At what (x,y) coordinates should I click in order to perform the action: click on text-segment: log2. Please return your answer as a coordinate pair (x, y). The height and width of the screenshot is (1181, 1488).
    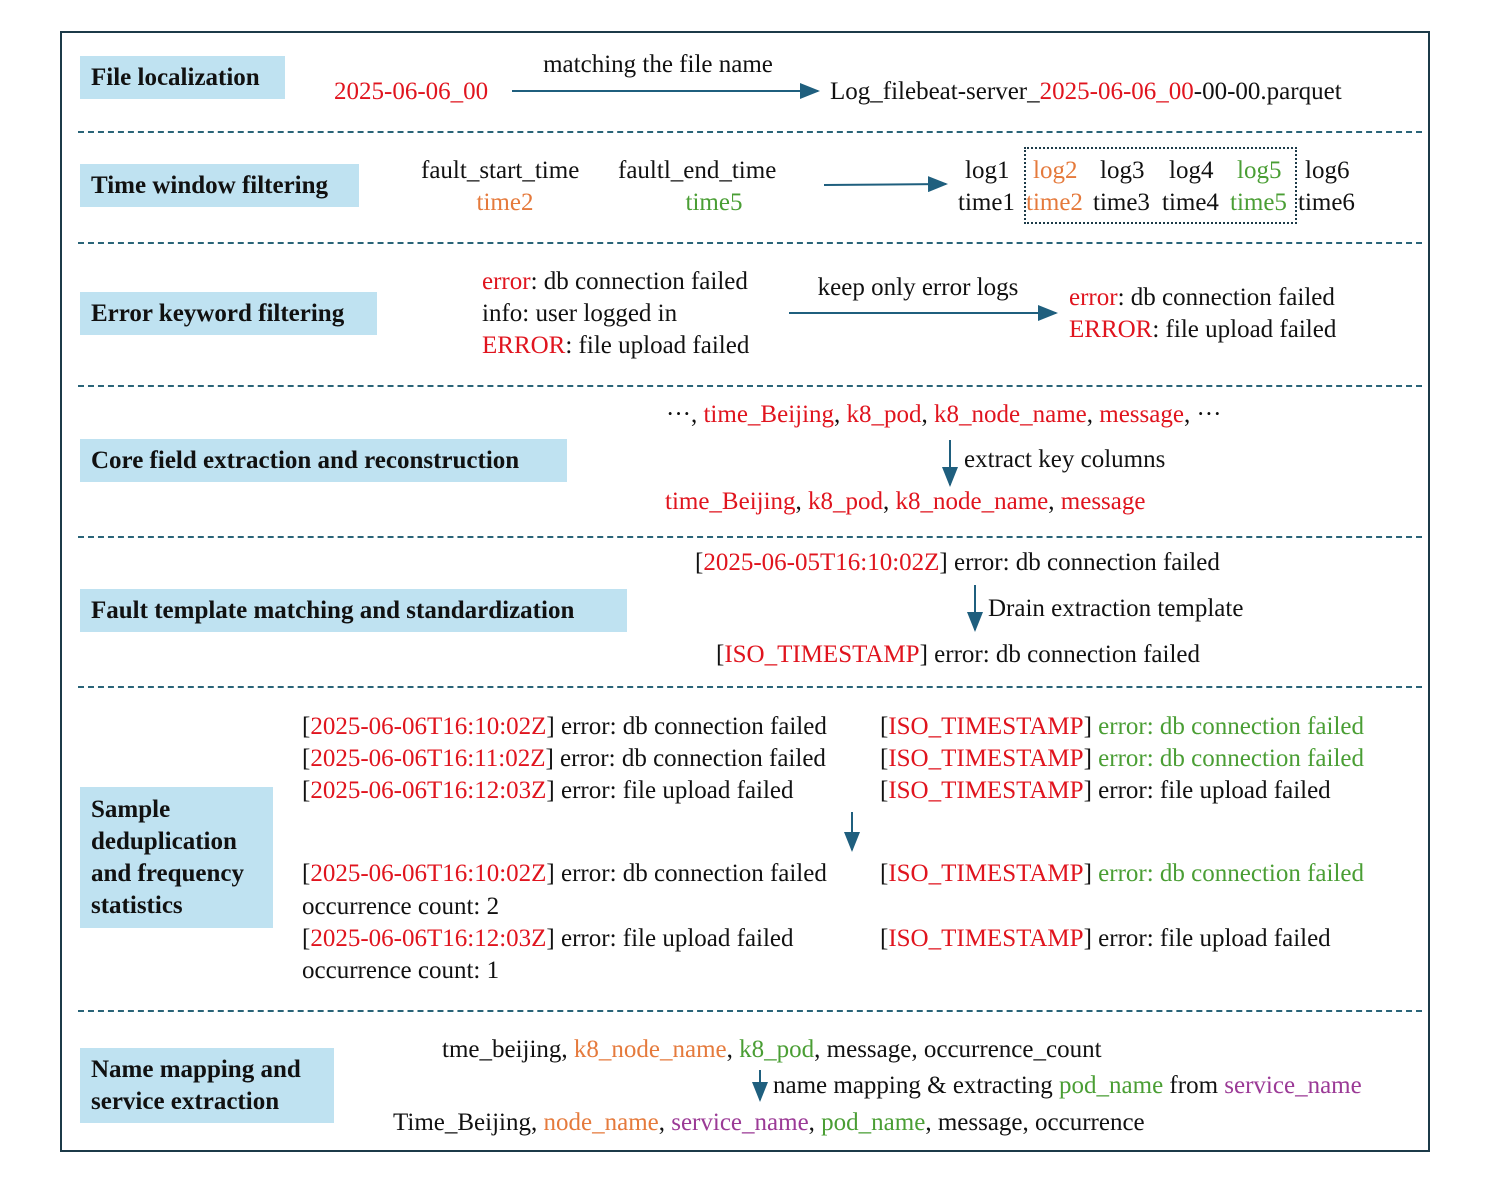
    Looking at the image, I should click on (1055, 170).